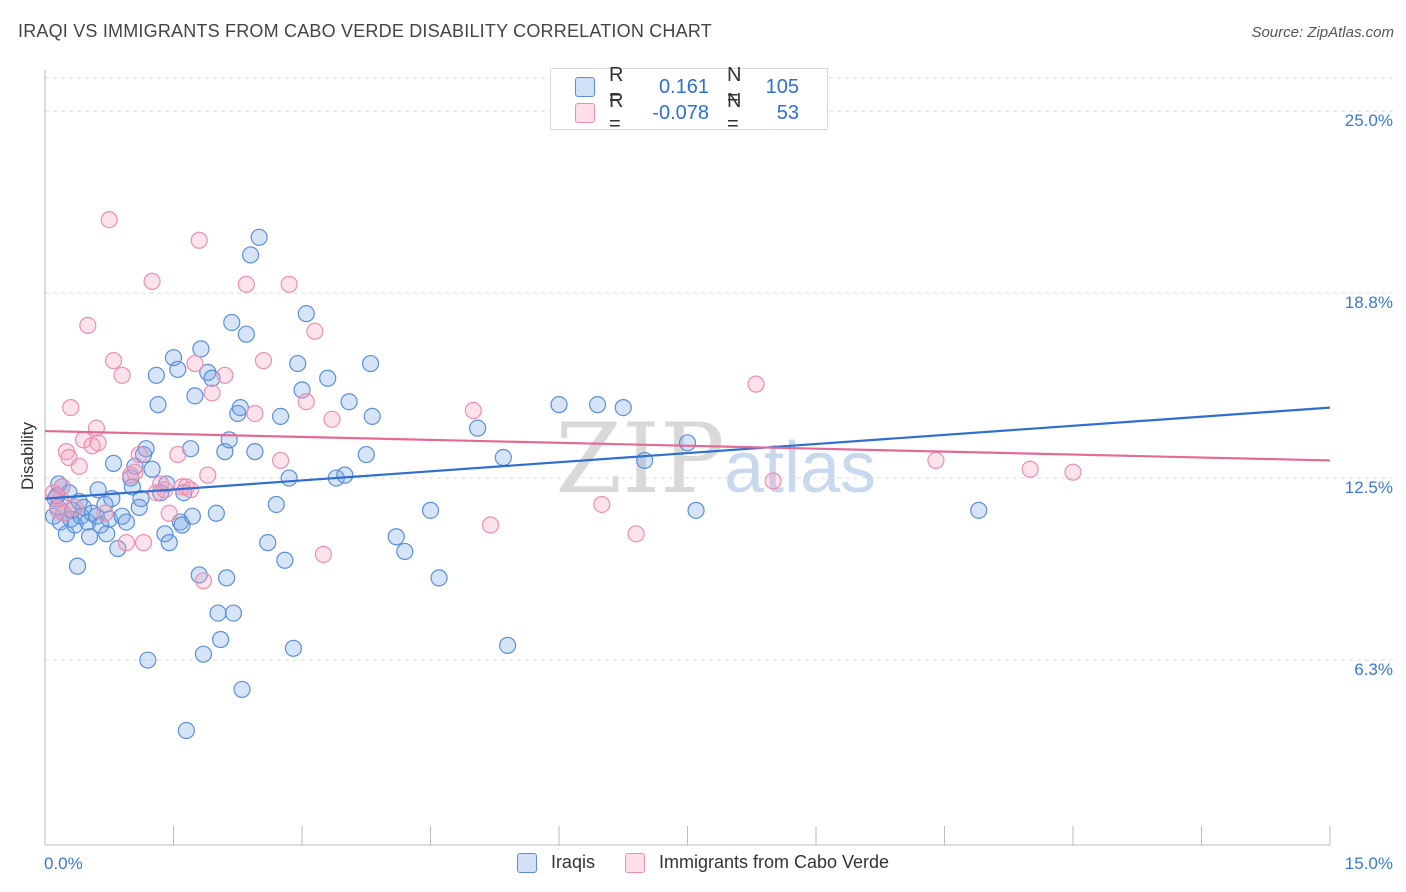 Image resolution: width=1406 pixels, height=892 pixels. I want to click on r-value: -0.078, so click(680, 112).